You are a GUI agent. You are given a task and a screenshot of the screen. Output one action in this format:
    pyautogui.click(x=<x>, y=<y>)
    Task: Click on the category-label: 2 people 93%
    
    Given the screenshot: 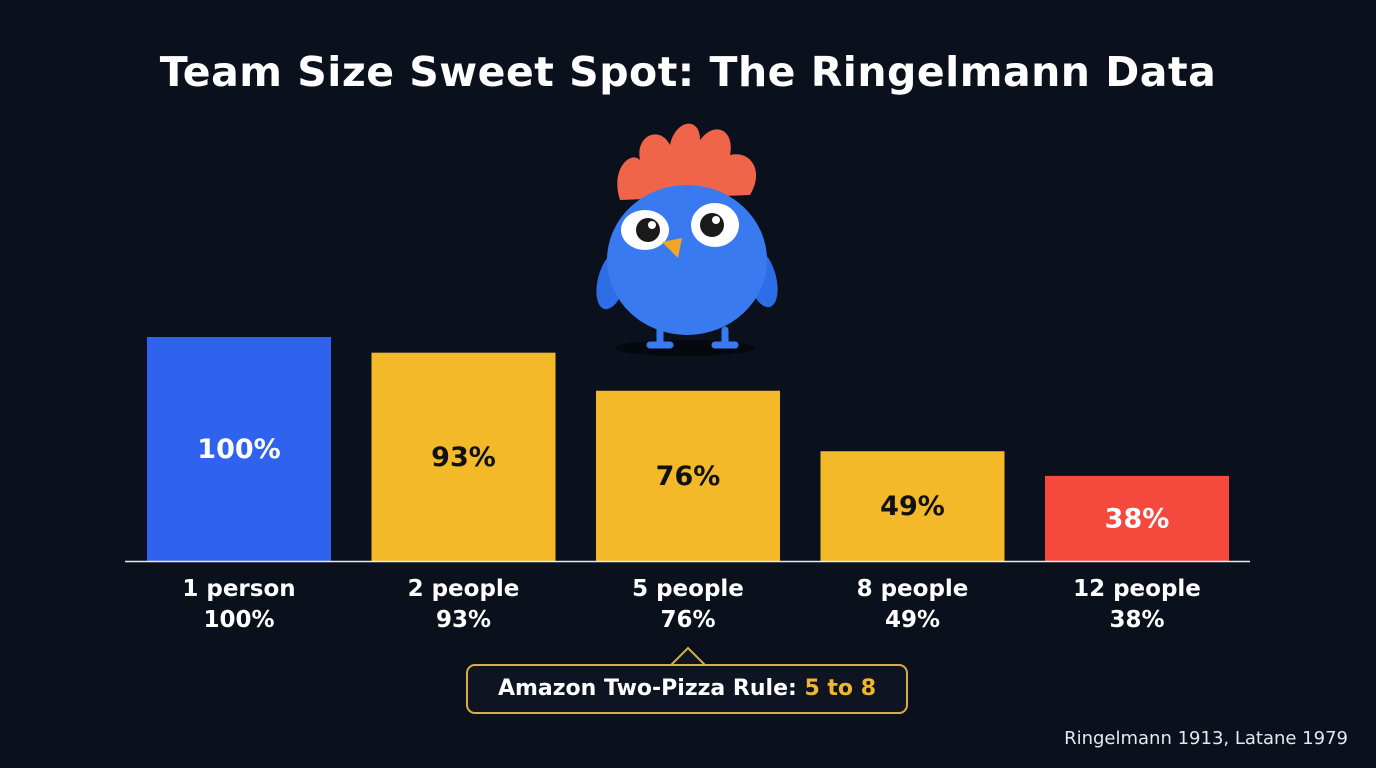 What is the action you would take?
    pyautogui.click(x=464, y=605)
    